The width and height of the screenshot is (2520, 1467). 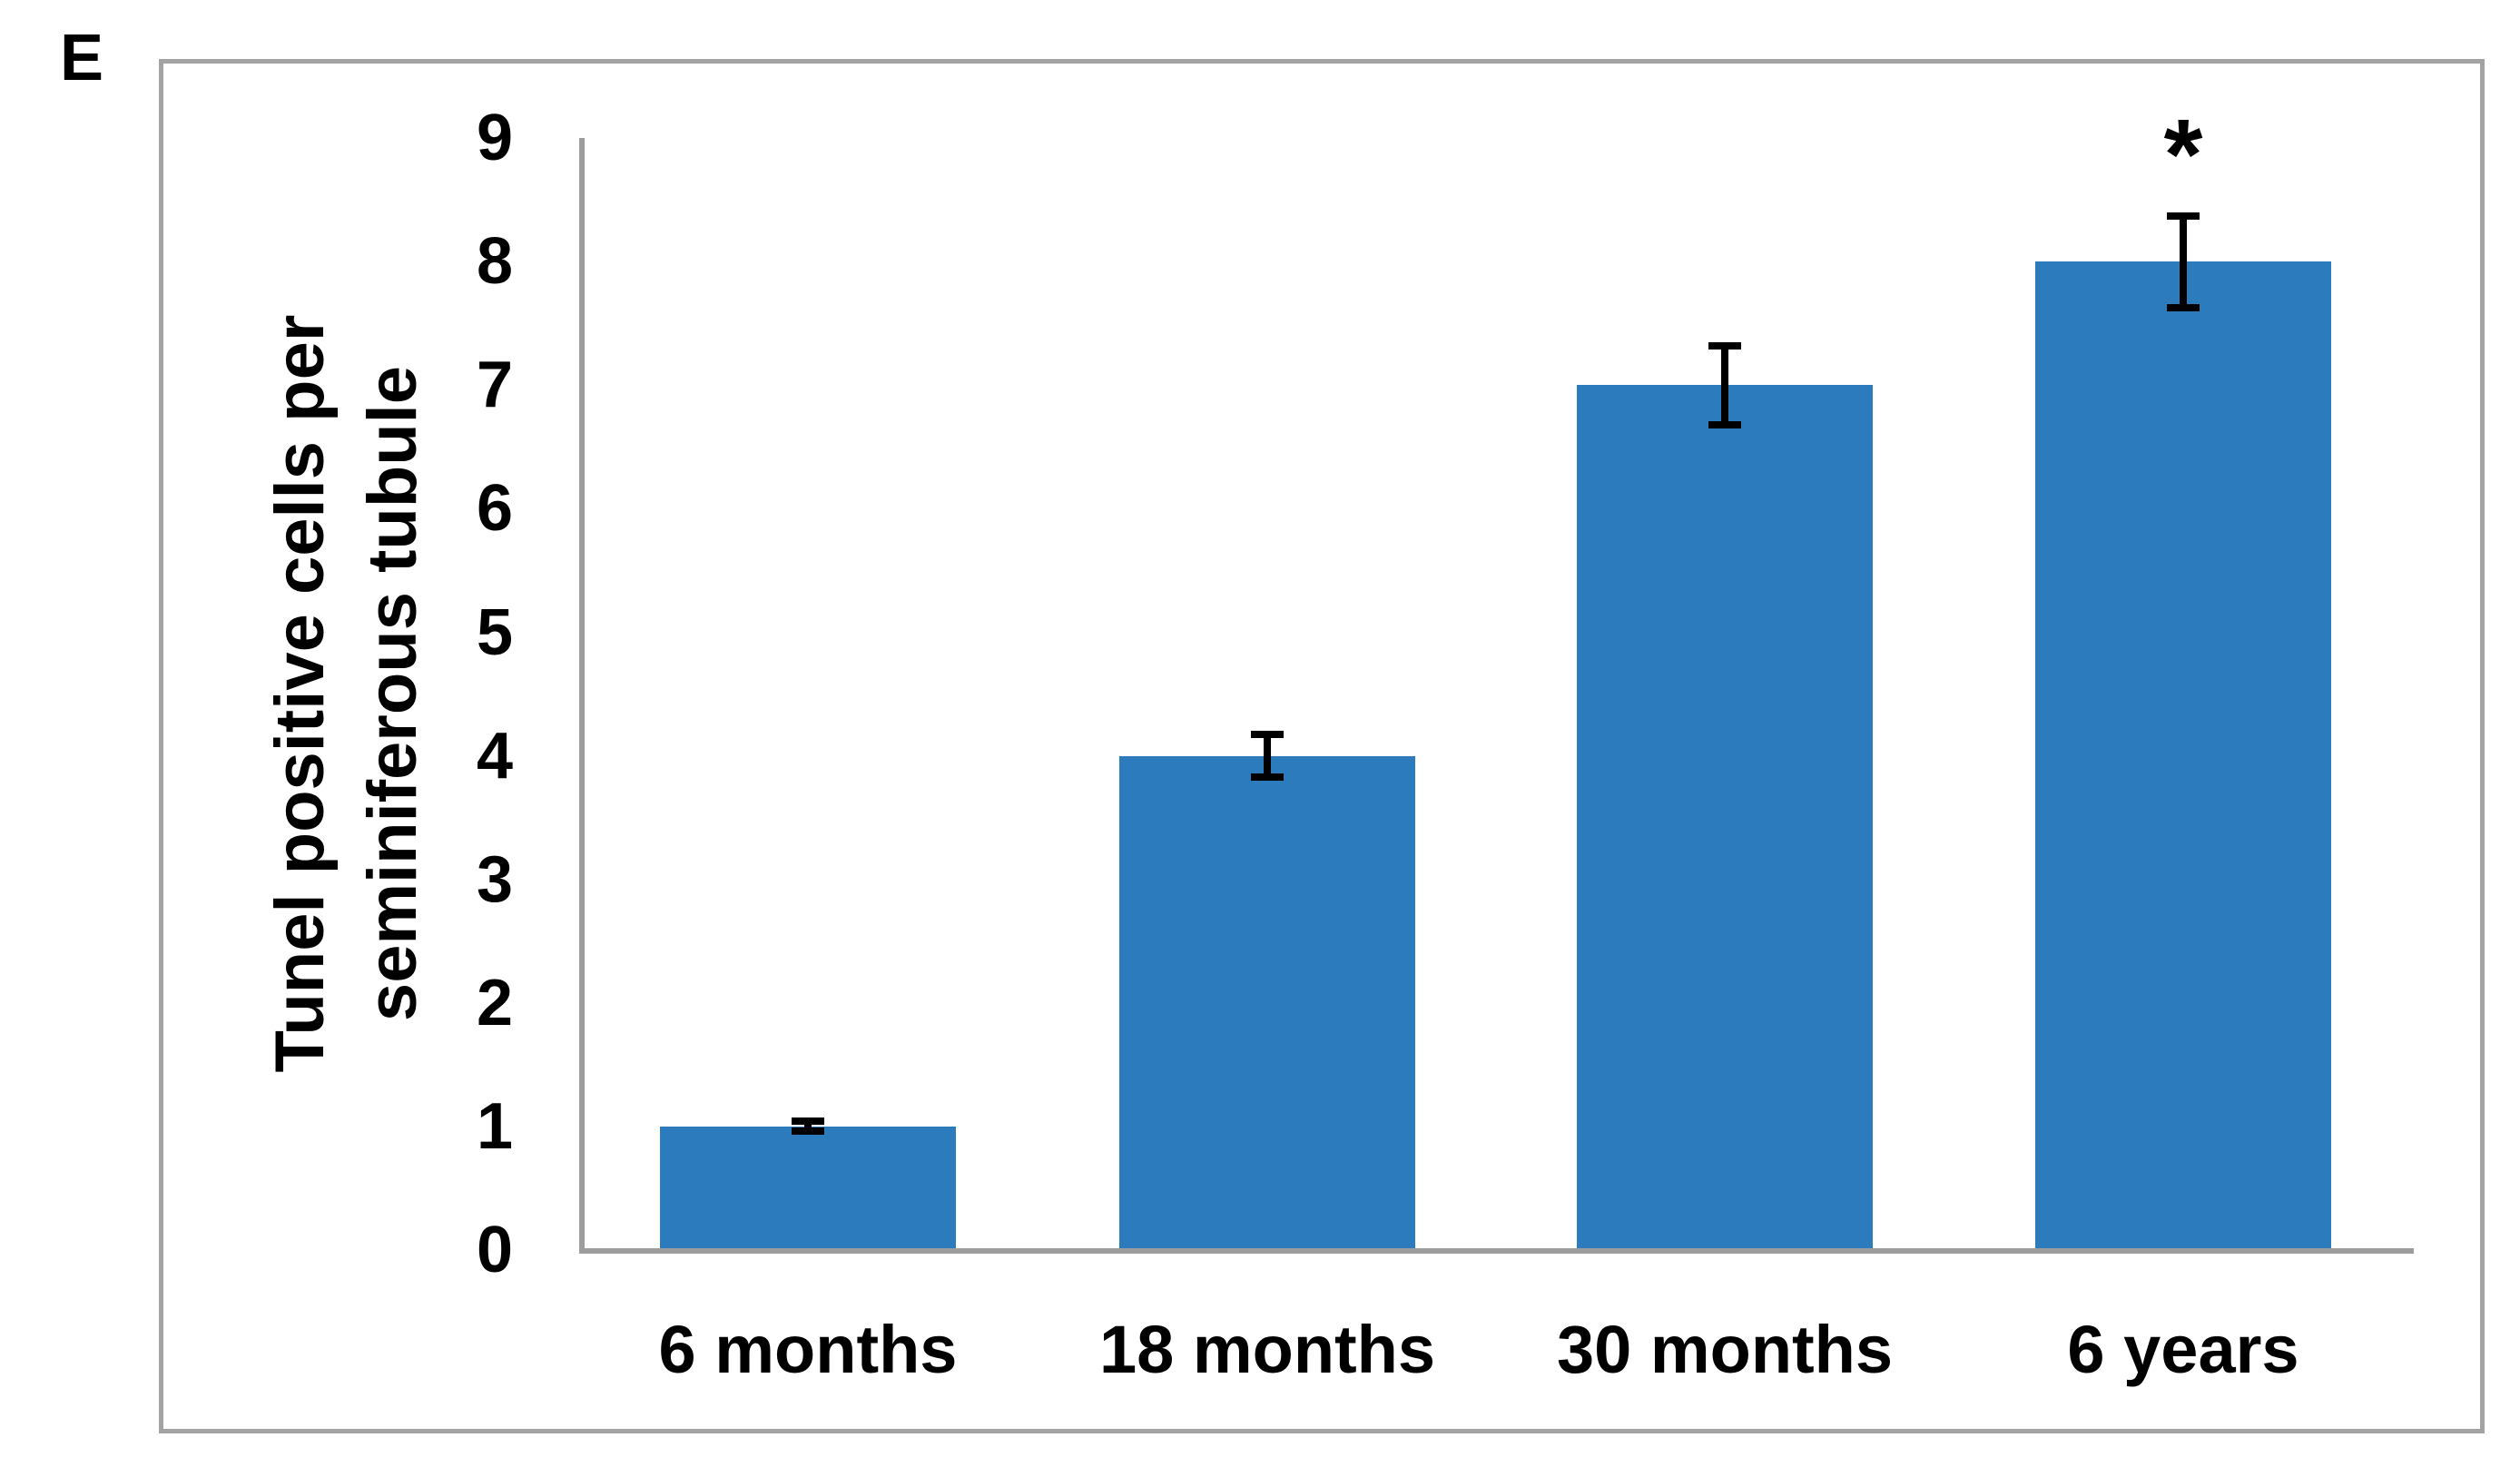 I want to click on y-tick-label: 4, so click(x=494, y=756).